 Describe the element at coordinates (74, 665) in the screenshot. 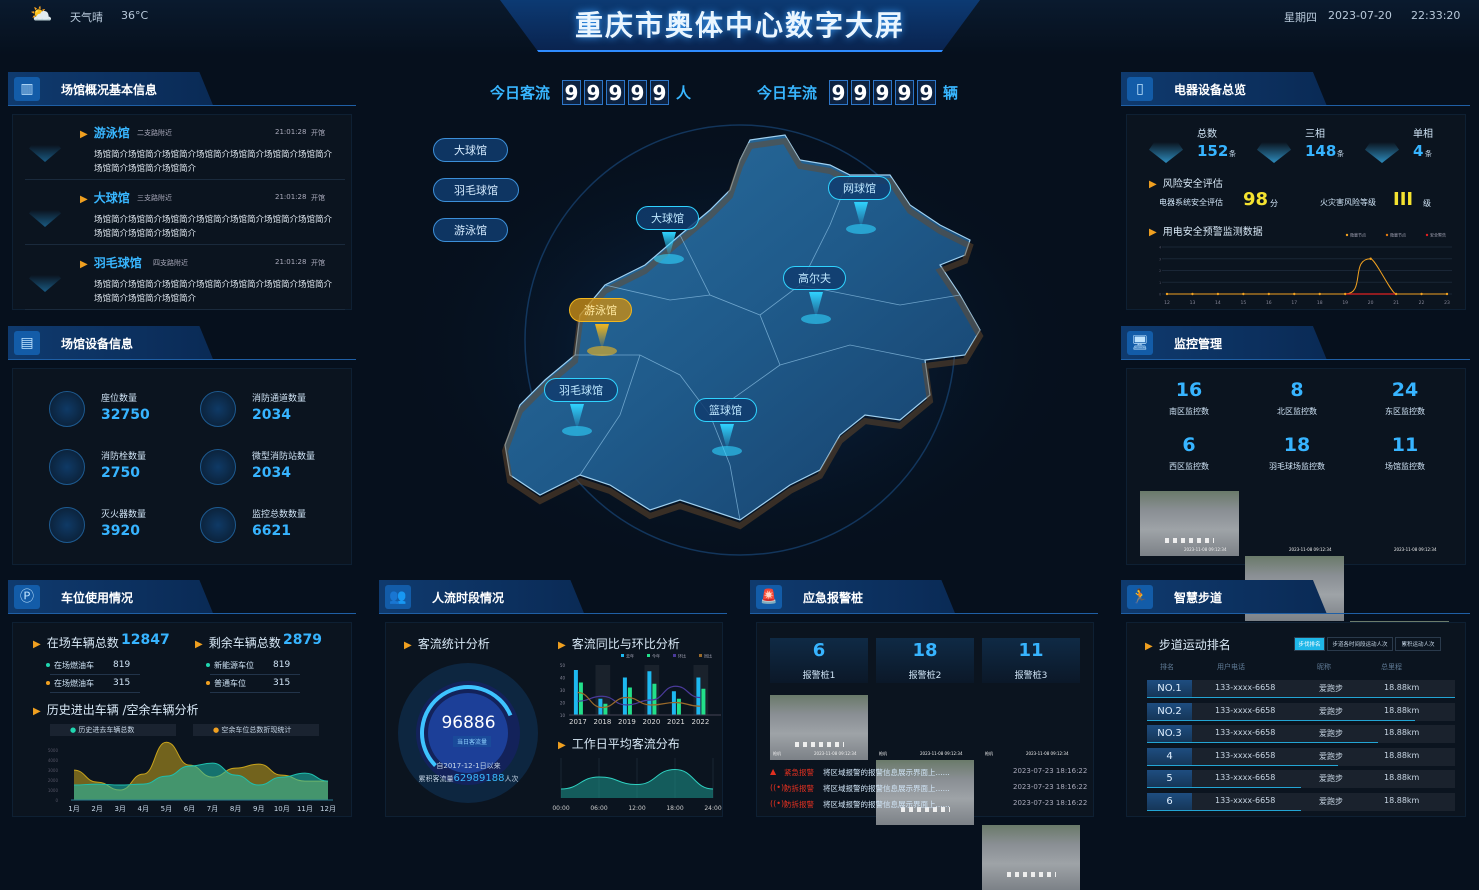

I see `detail-label: 在场燃油车` at that location.